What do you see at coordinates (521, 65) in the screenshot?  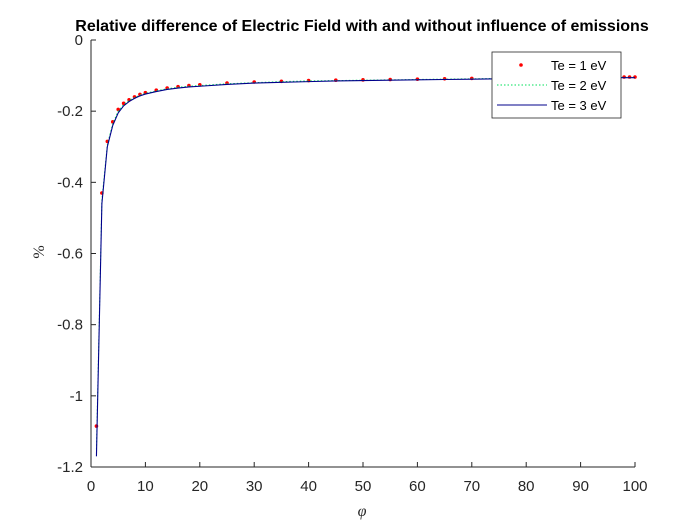 I see `legend-marker-dot` at bounding box center [521, 65].